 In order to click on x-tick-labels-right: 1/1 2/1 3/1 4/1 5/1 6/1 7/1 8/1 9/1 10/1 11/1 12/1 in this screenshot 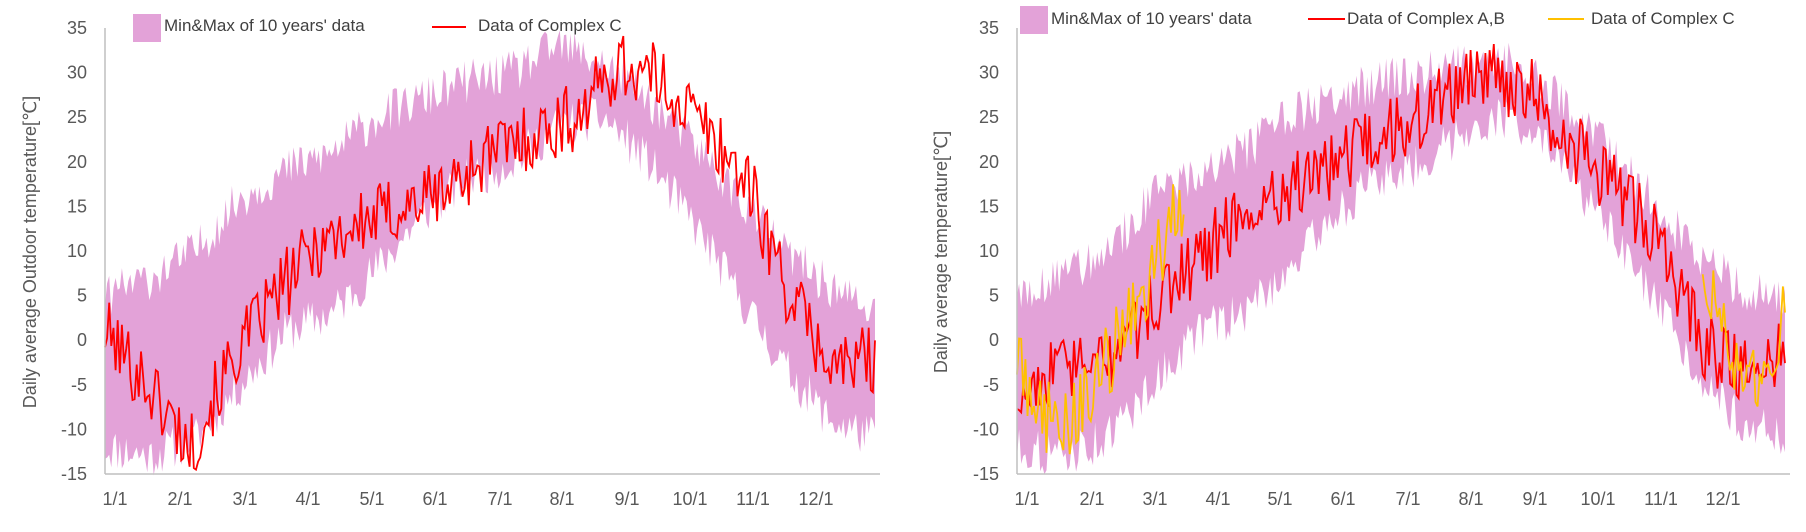, I will do `click(1377, 499)`.